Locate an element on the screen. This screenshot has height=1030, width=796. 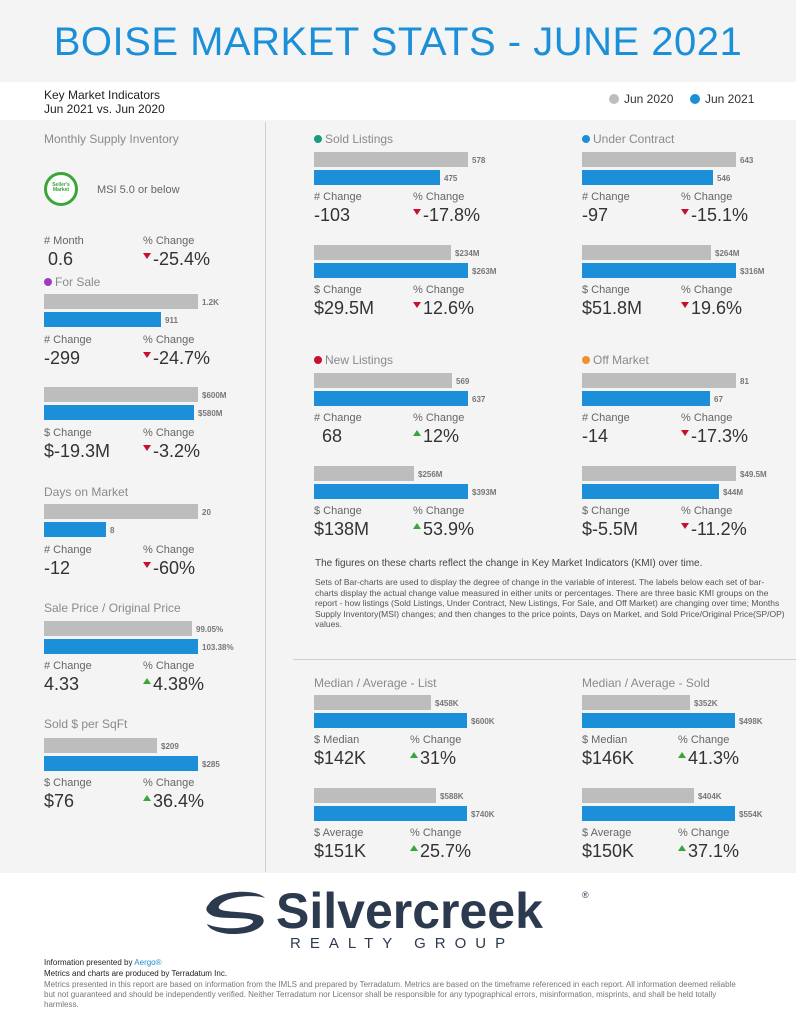
change-value-2: 12% is located at coordinates (436, 436).